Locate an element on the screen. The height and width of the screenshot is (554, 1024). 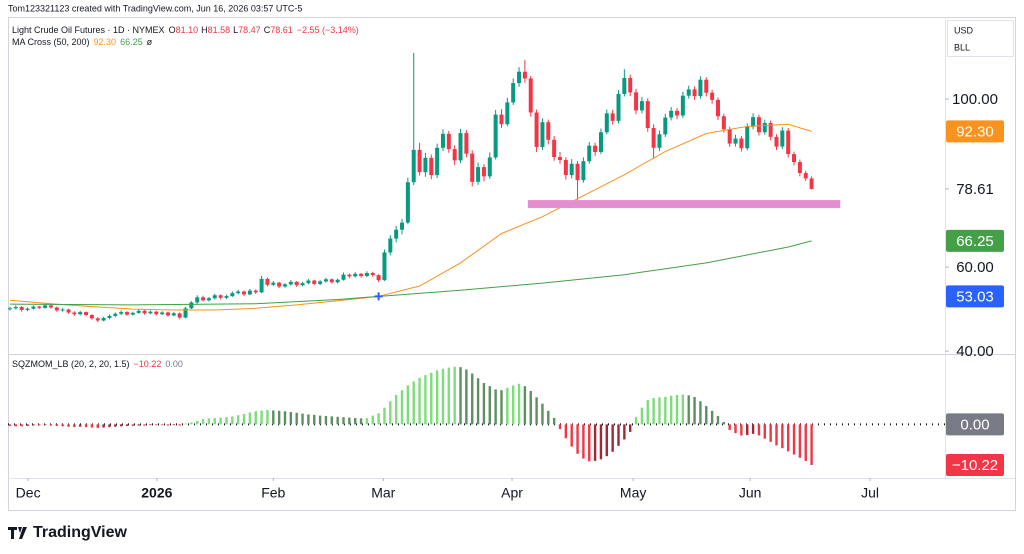
cross-marker is located at coordinates (378, 296).